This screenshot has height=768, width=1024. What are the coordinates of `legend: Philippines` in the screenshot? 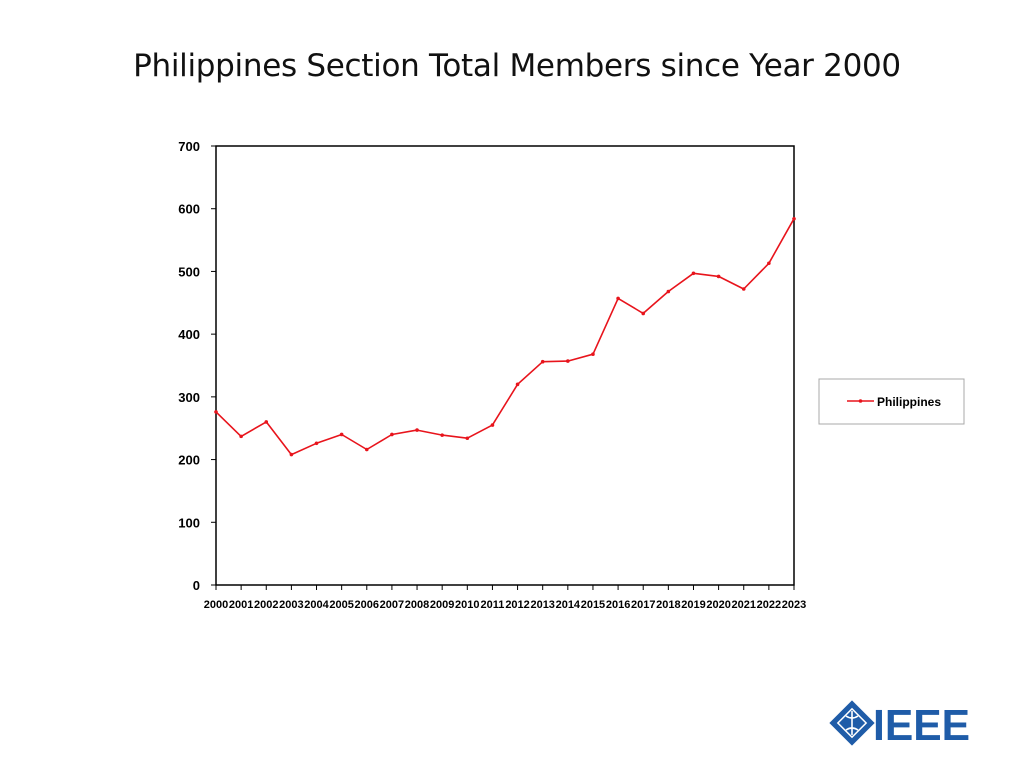 It's located at (891, 401).